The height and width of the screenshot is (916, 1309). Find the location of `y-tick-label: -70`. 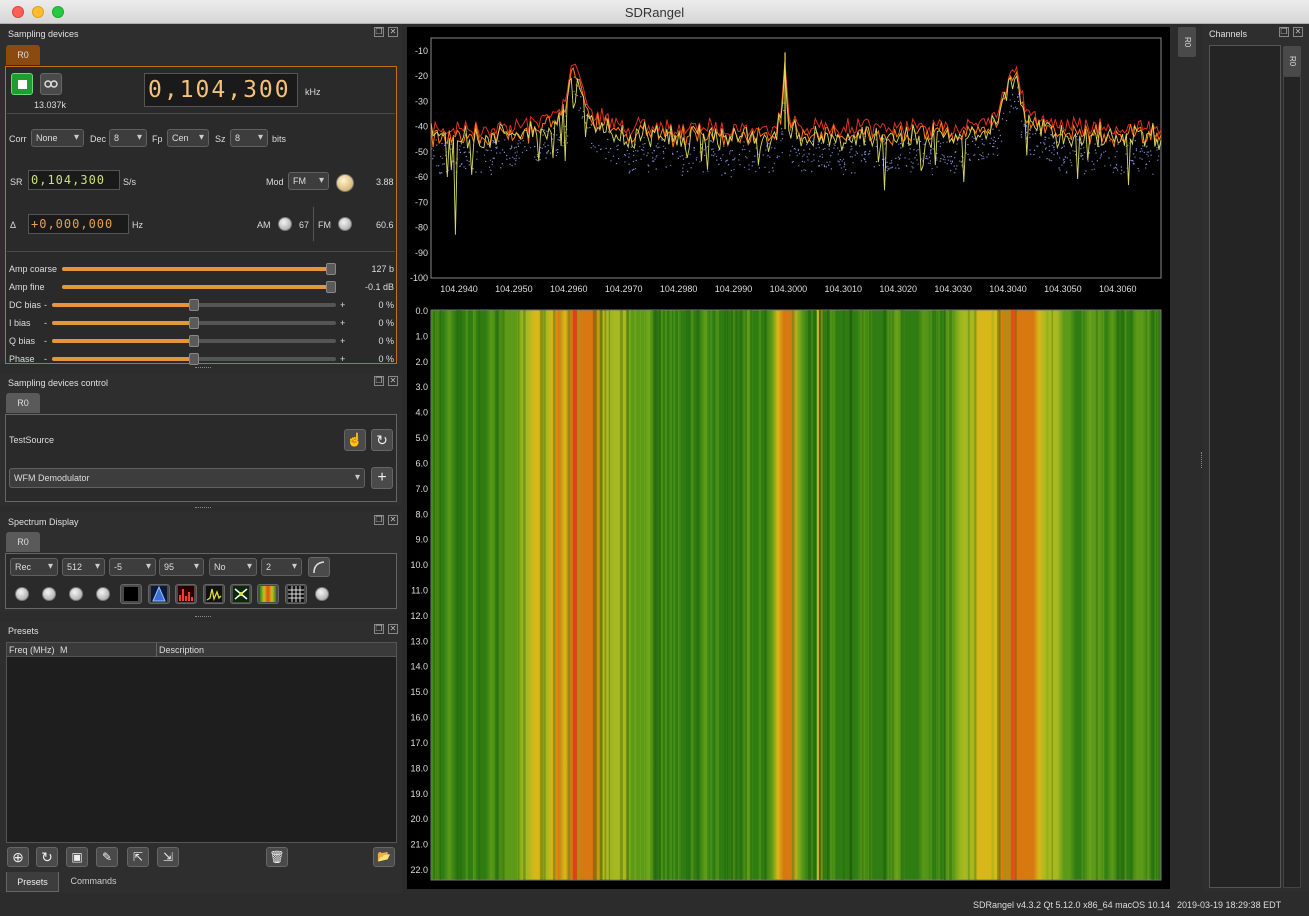

y-tick-label: -70 is located at coordinates (421, 202).